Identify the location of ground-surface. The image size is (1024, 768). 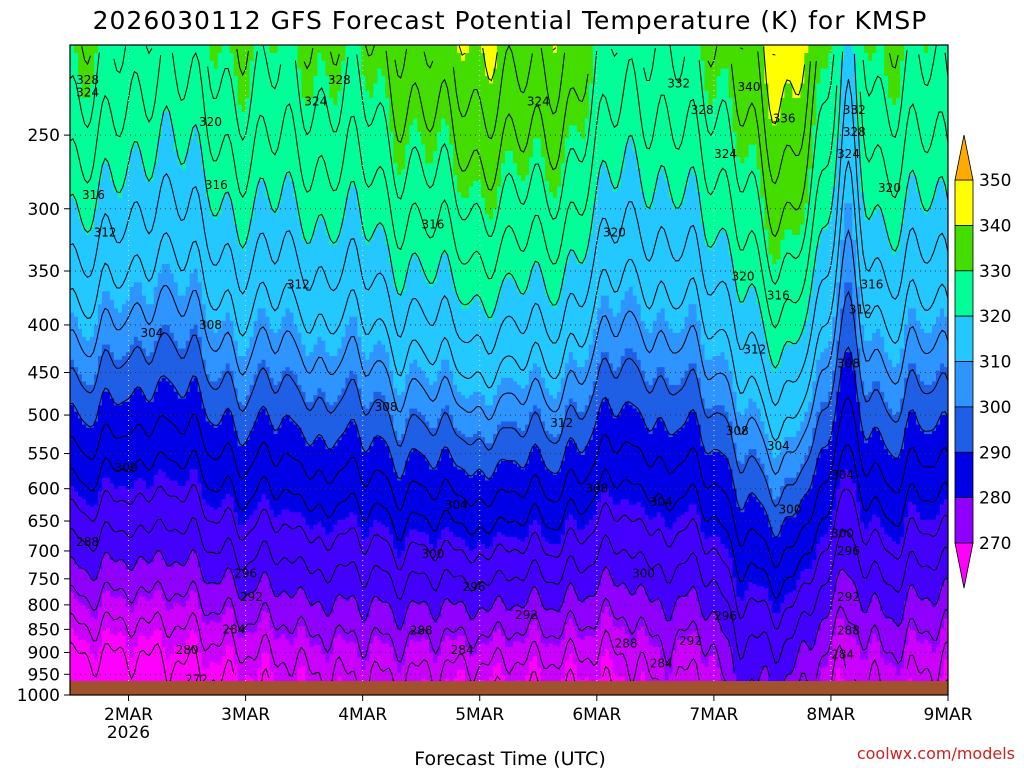
(509, 688).